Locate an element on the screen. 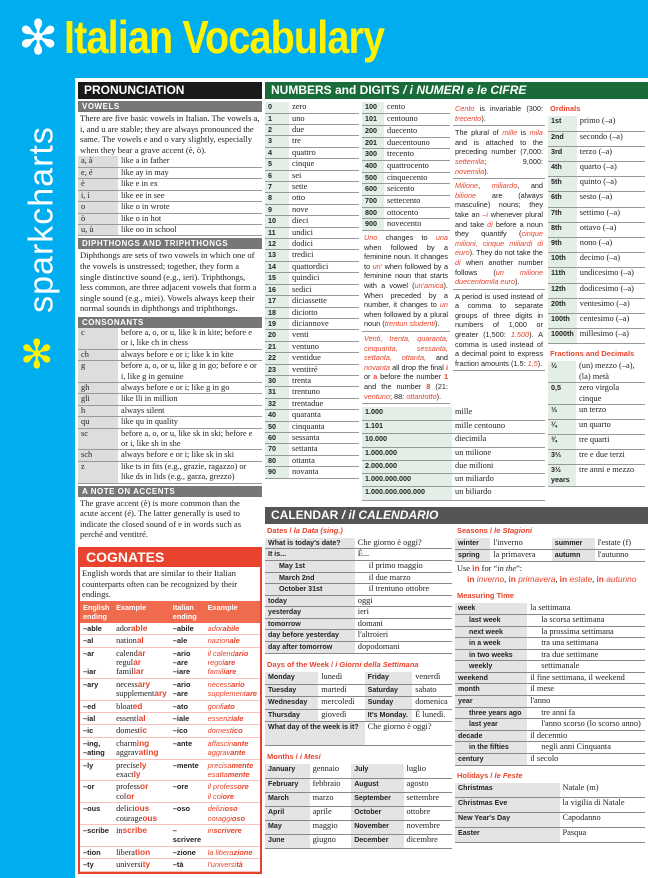 This screenshot has height=878, width=648. word-stem: essenz is located at coordinates (219, 718).